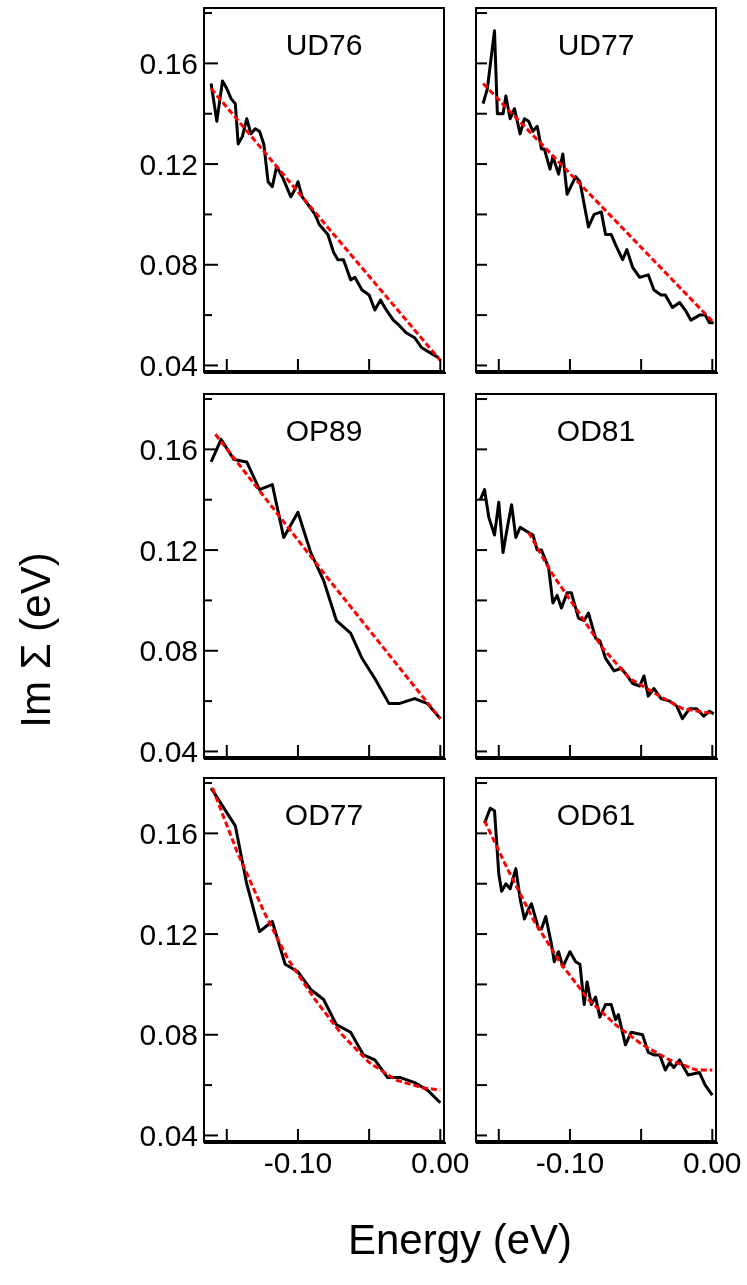 The image size is (747, 1285). What do you see at coordinates (36, 640) in the screenshot?
I see `y-axis-title: Im Σ (eV)` at bounding box center [36, 640].